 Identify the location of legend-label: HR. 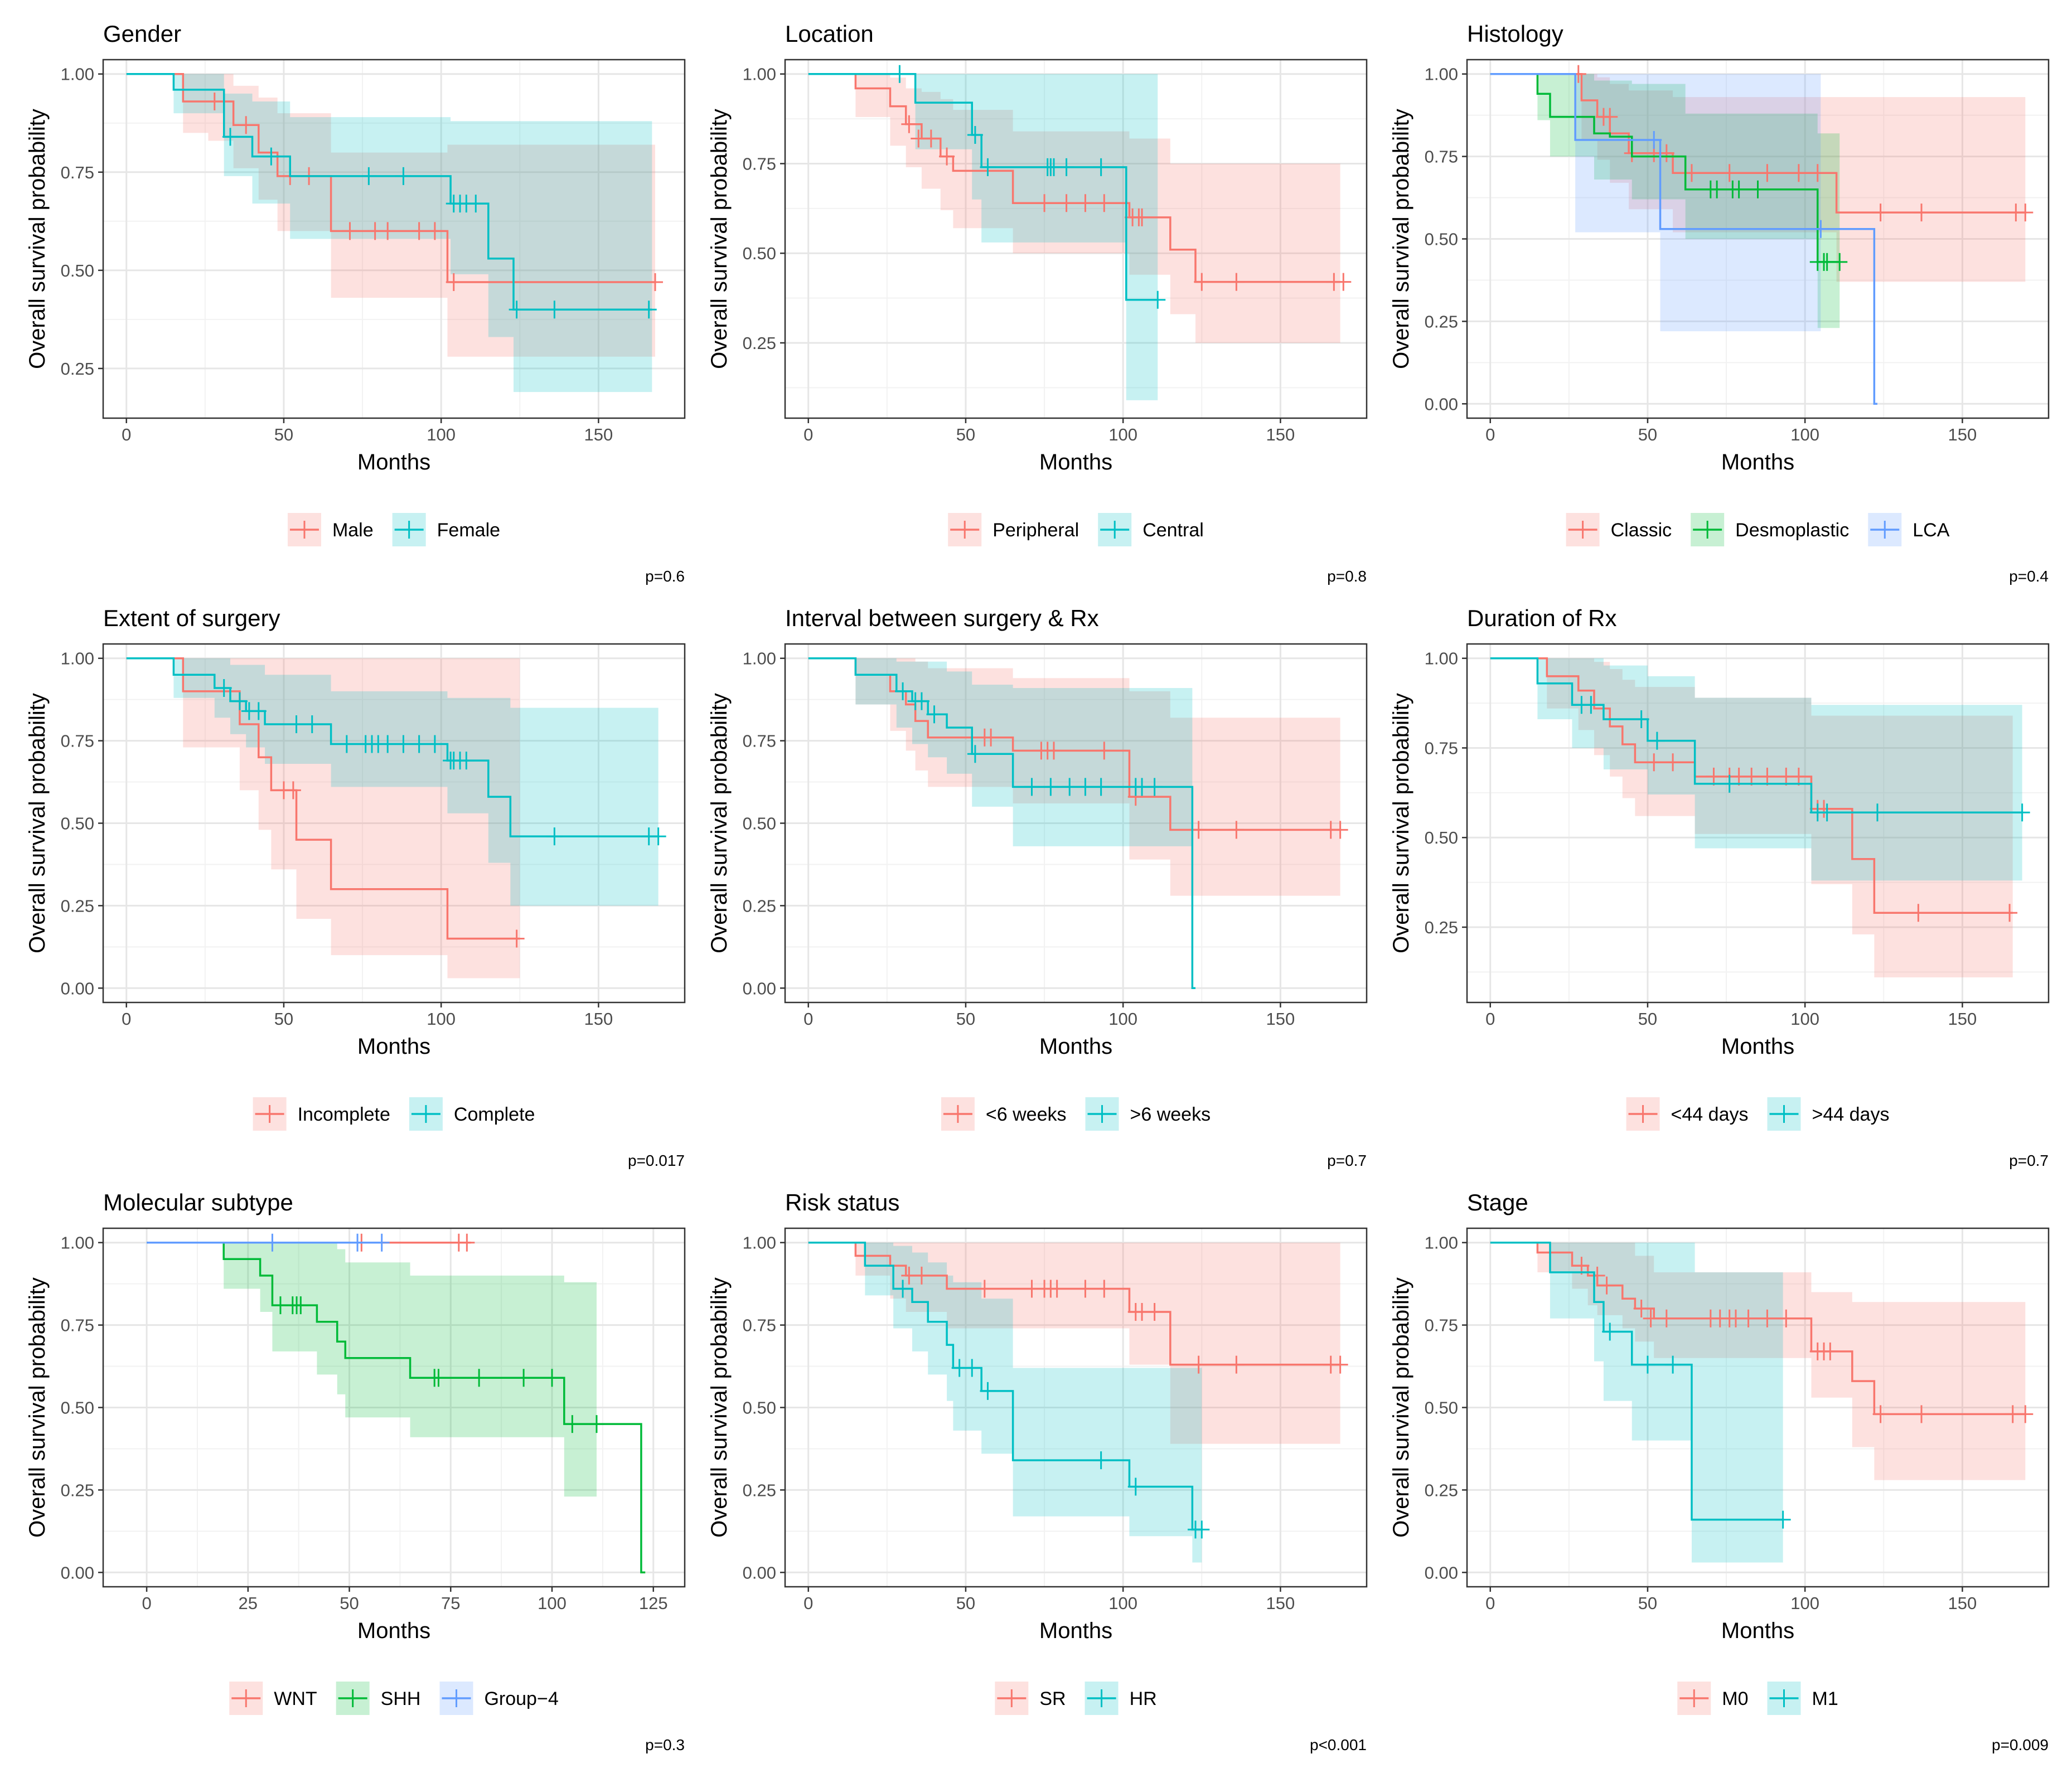
(1144, 1698).